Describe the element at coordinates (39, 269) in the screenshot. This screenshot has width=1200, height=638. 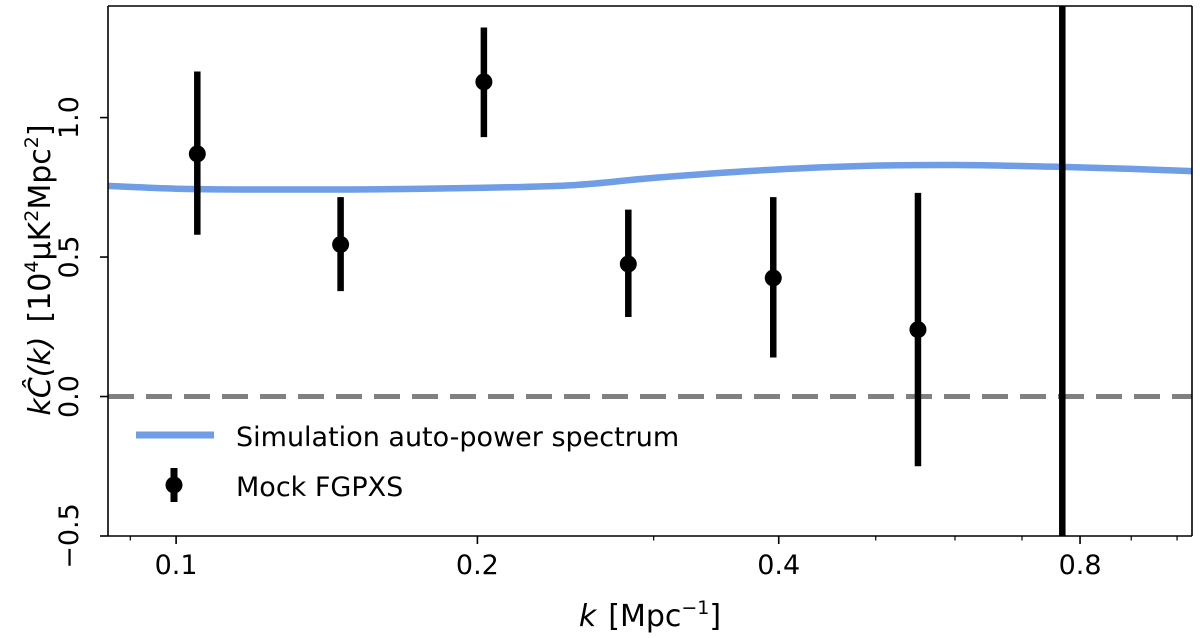
I see `y-axis-label: kĈ(k)[104μK2Mpc2]` at that location.